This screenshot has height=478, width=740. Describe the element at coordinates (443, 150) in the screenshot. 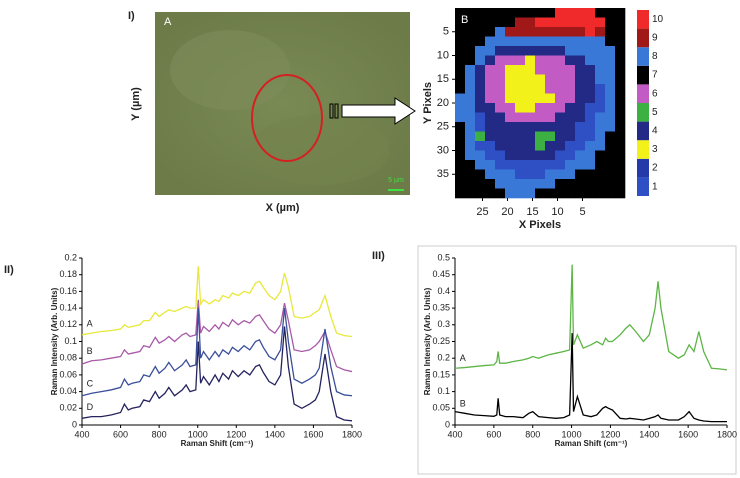

I see `y-tick-label: 30` at that location.